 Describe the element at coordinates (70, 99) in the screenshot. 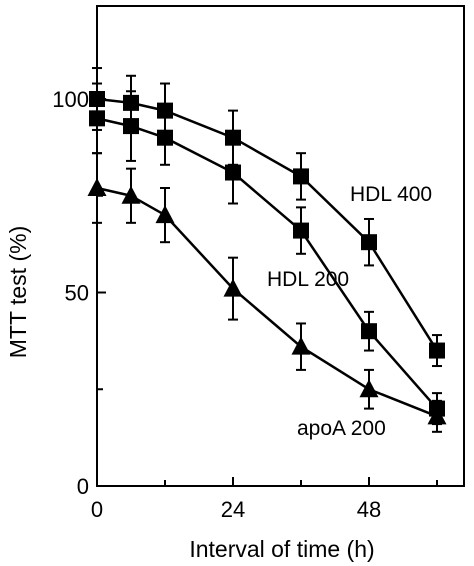

I see `y-tick-label: 100` at that location.